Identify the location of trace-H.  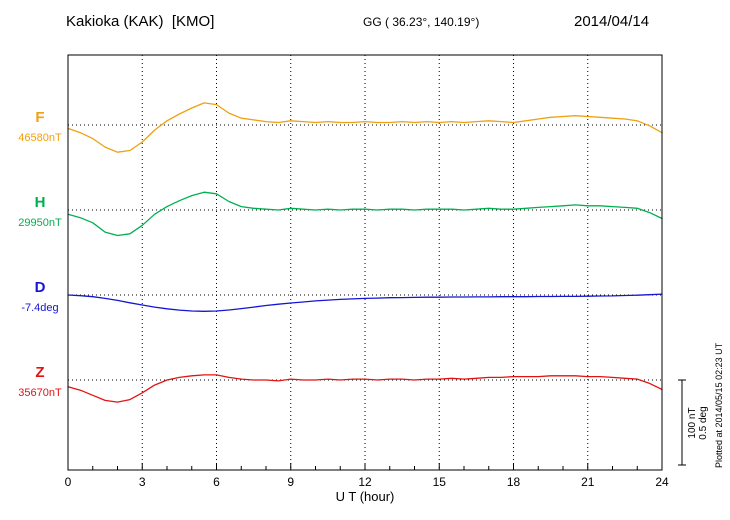
(365, 214).